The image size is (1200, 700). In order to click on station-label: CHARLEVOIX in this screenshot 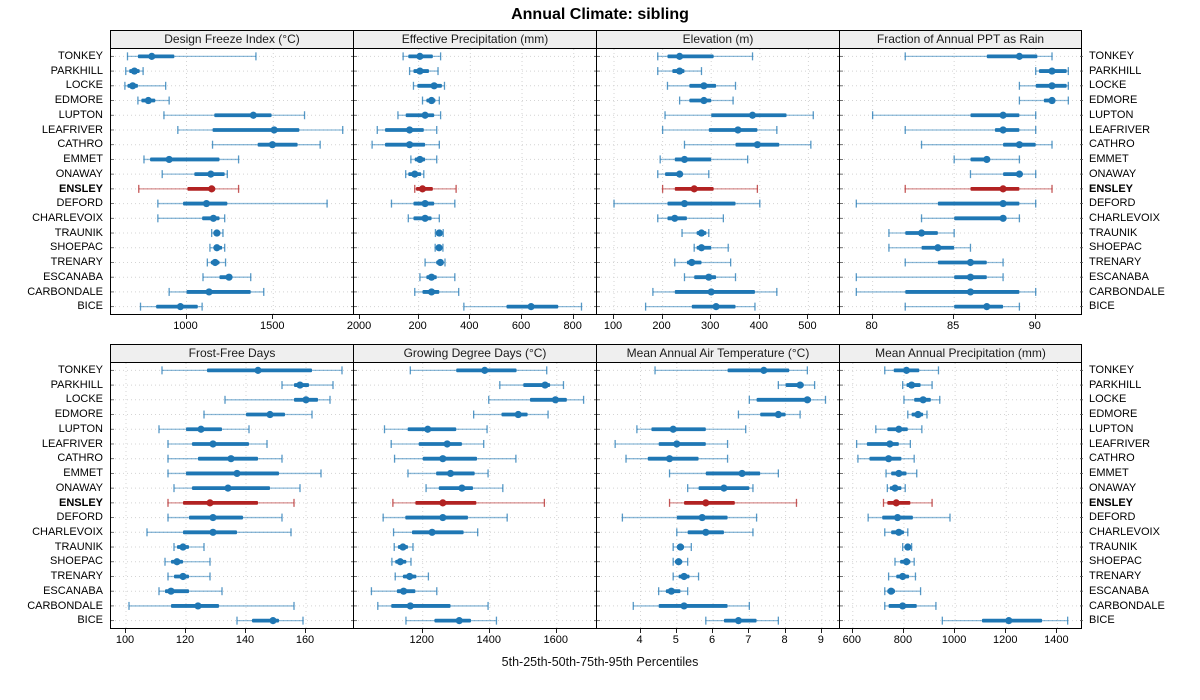, I will do `click(67, 531)`.